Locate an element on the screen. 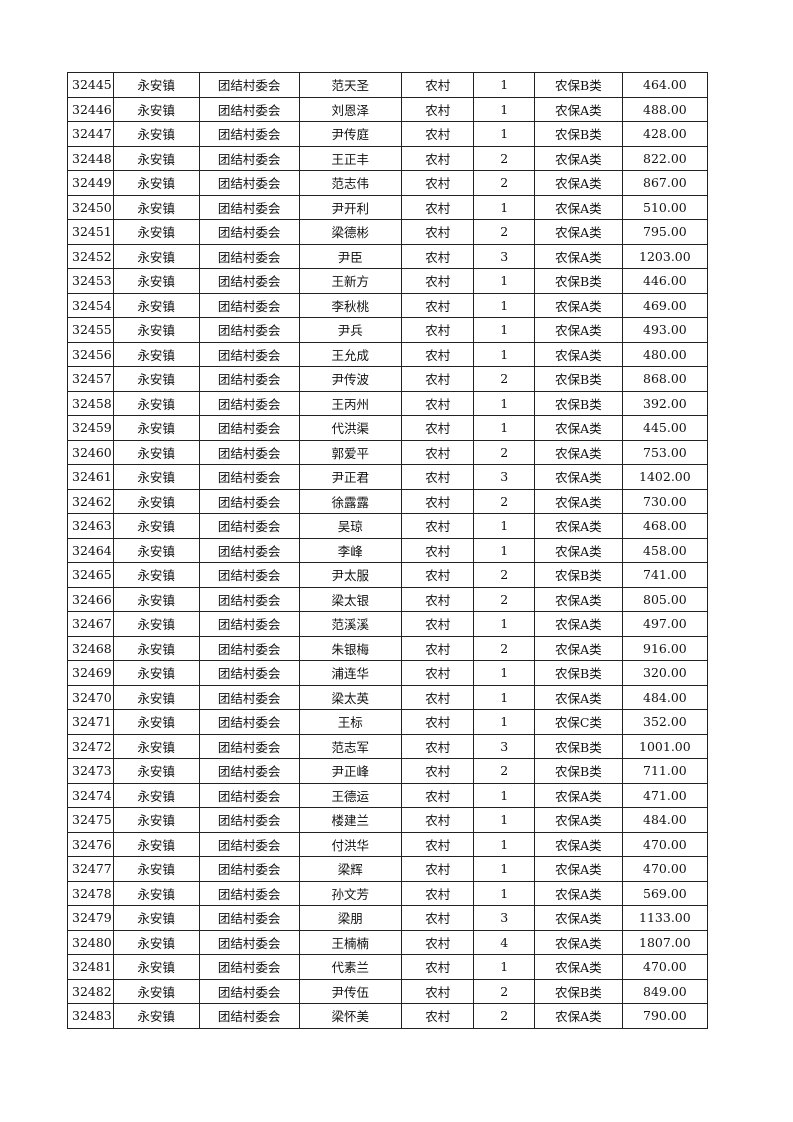 This screenshot has height=1122, width=793. person-name-cell: 李峰 is located at coordinates (350, 550).